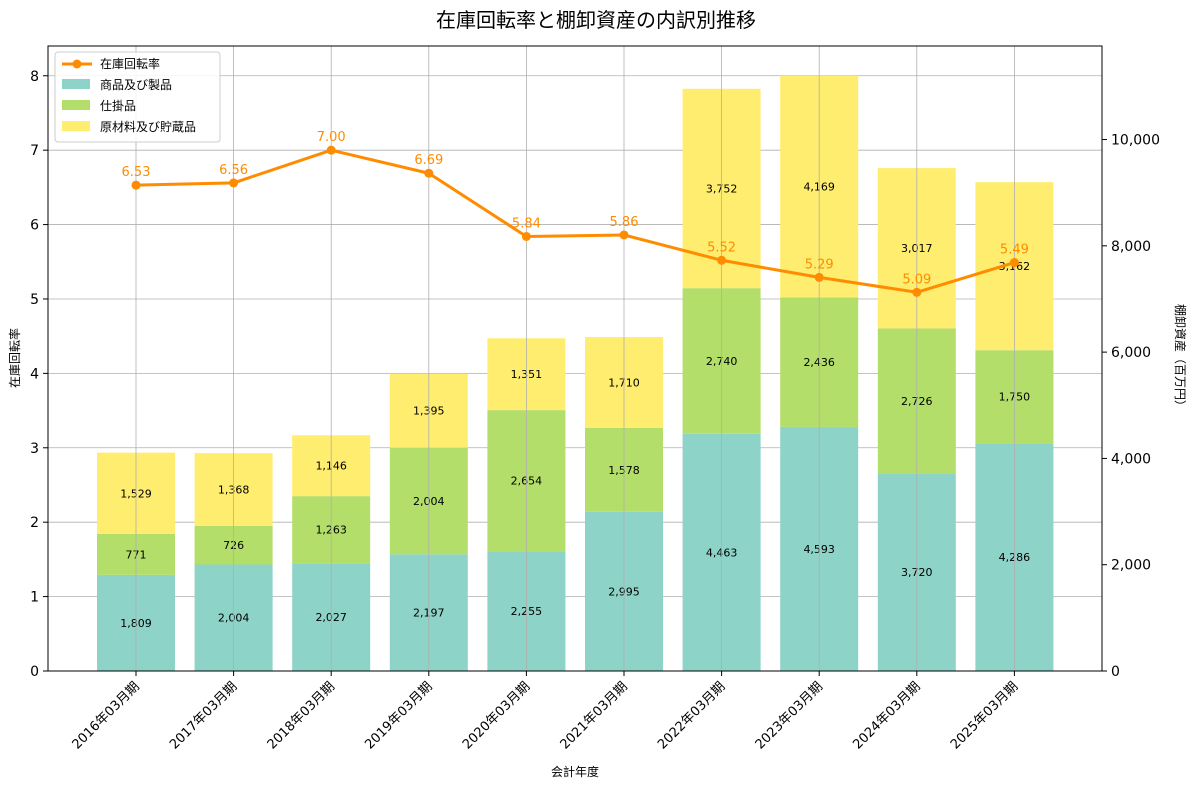  I want to click on legend-line-marker, so click(77, 64).